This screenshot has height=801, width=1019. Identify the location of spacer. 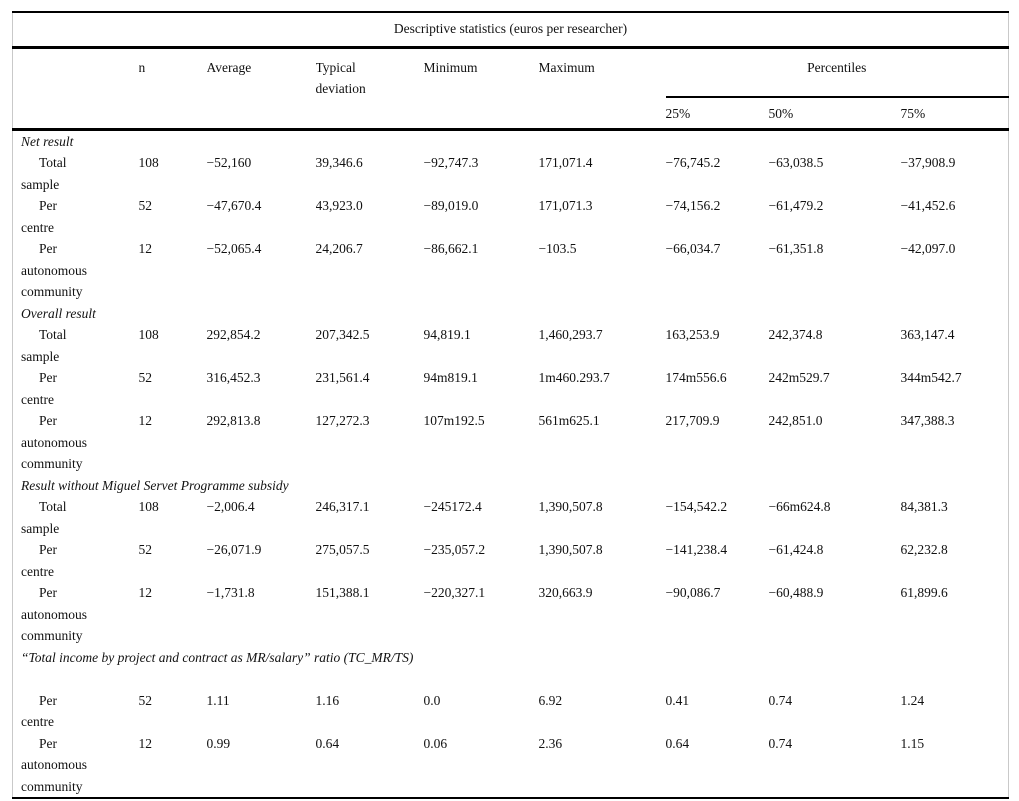
(511, 679).